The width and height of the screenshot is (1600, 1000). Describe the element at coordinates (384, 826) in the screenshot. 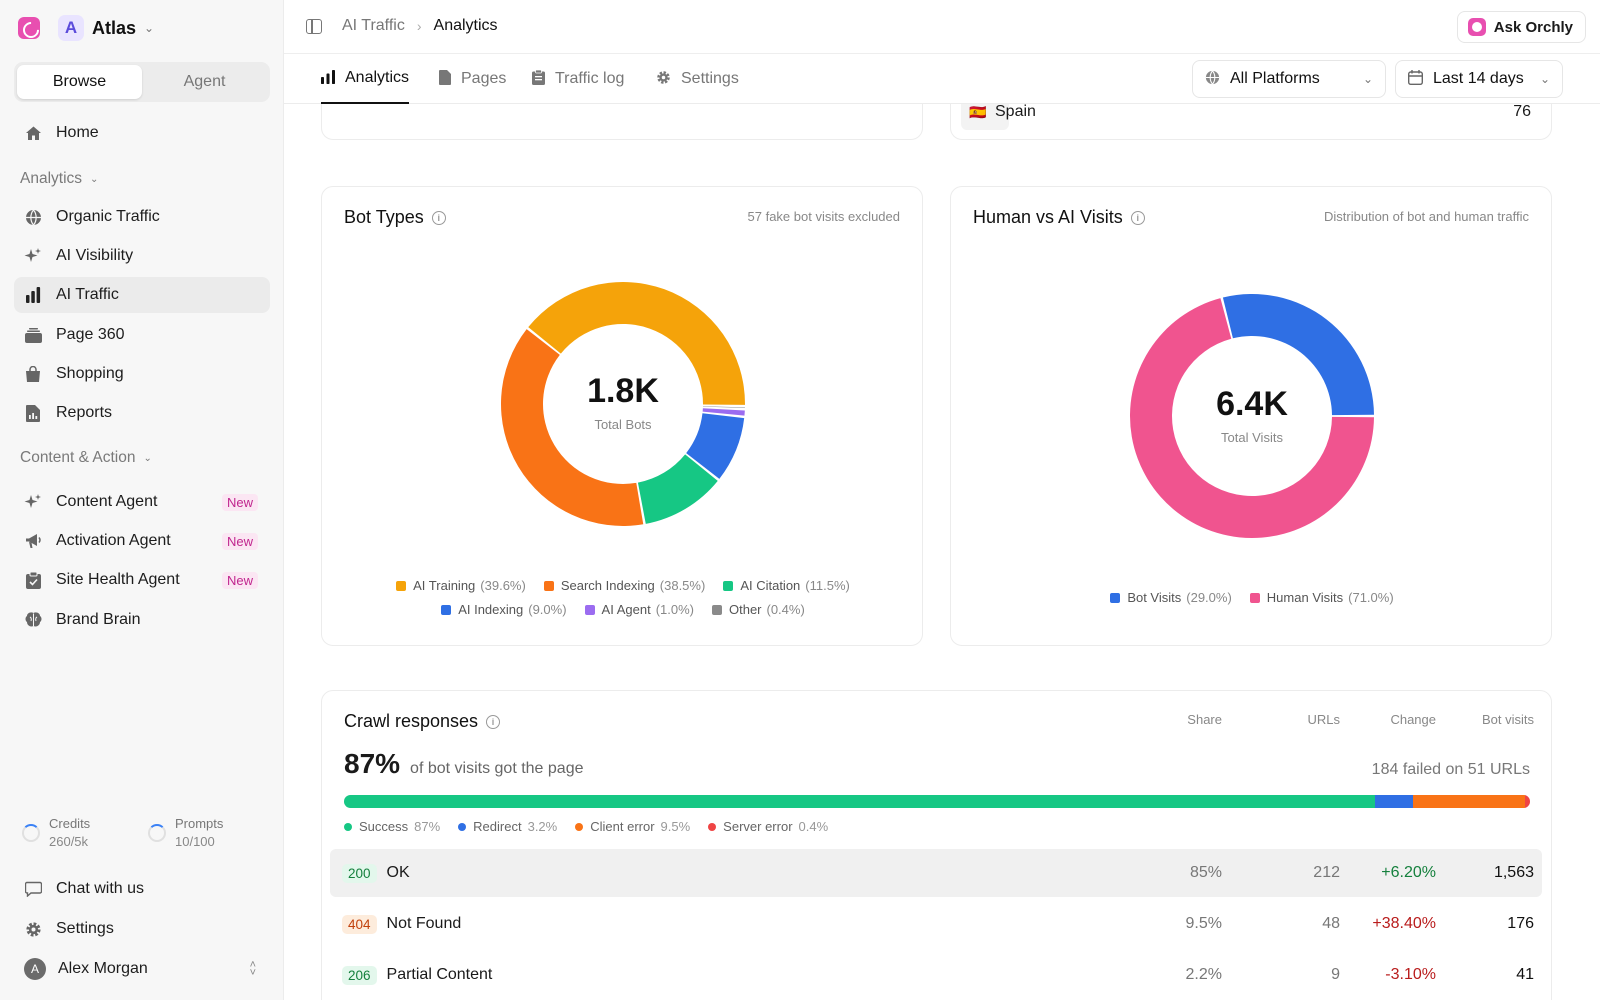

I see `legend-label: Success` at that location.